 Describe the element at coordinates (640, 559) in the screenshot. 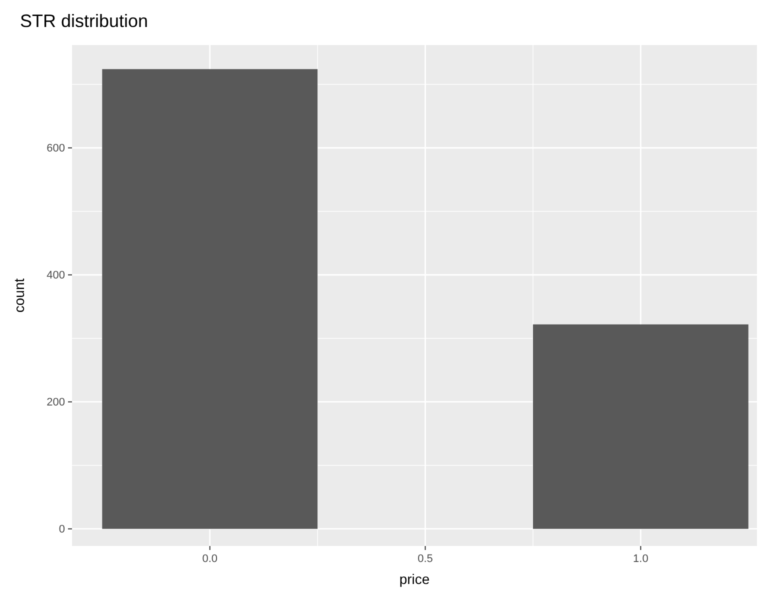

I see `x-tick-label: 1.0` at that location.